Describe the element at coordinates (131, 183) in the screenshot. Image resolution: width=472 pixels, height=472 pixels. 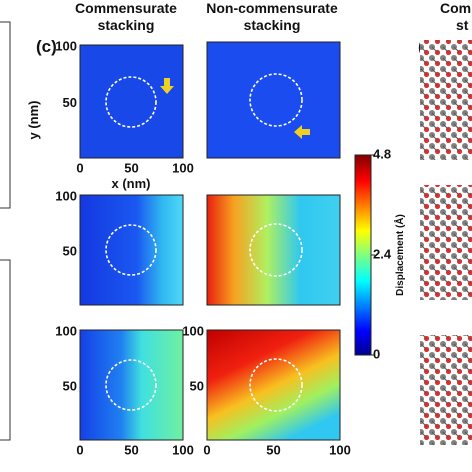
I see `x-axis-label: x (nm)` at that location.